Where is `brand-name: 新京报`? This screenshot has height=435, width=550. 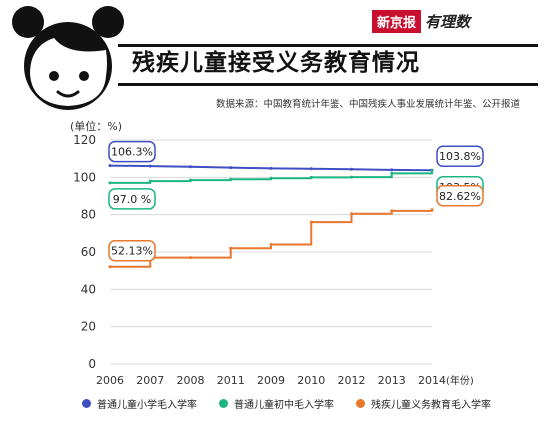
brand-name: 新京报 is located at coordinates (397, 21).